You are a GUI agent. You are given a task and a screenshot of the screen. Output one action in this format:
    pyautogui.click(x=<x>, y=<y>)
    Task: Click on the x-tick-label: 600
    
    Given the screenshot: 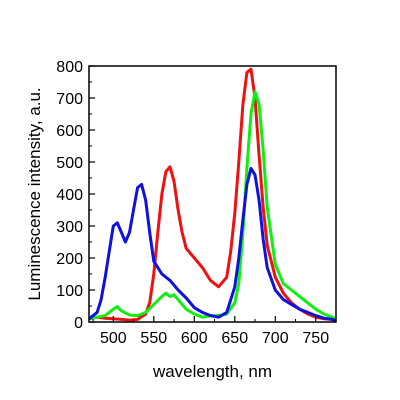 What is the action you would take?
    pyautogui.click(x=194, y=338)
    